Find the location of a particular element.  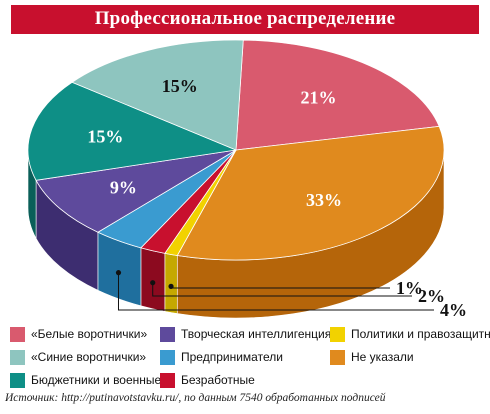

callout-line-политики-и-правозащитники is located at coordinates (280, 287).